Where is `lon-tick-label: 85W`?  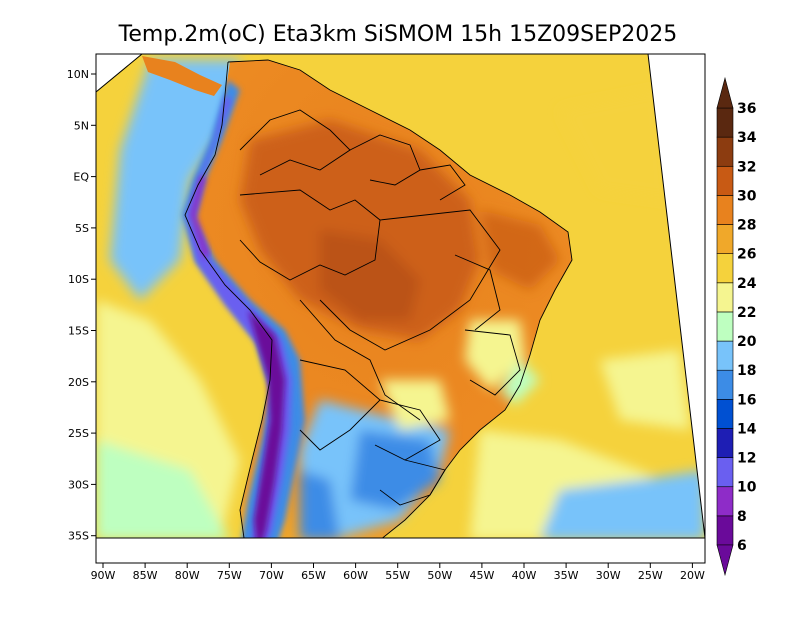
lon-tick-label: 85W is located at coordinates (145, 575).